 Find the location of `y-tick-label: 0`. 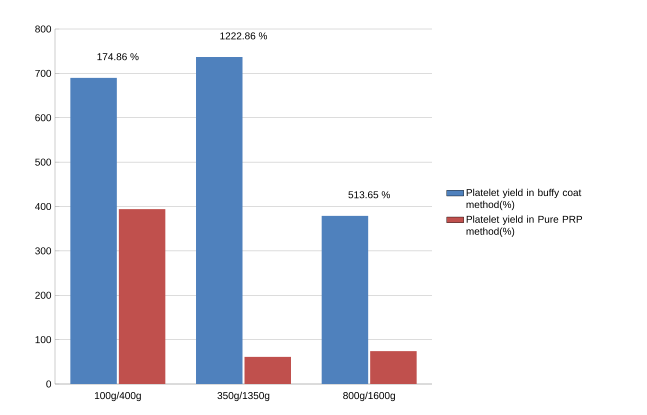

y-tick-label: 0 is located at coordinates (49, 384).